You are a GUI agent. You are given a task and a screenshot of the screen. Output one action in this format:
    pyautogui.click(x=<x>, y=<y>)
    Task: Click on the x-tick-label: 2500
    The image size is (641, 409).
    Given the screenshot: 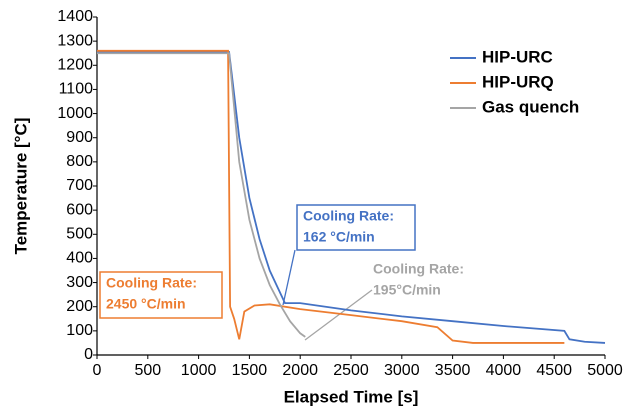 What is the action you would take?
    pyautogui.click(x=351, y=370)
    